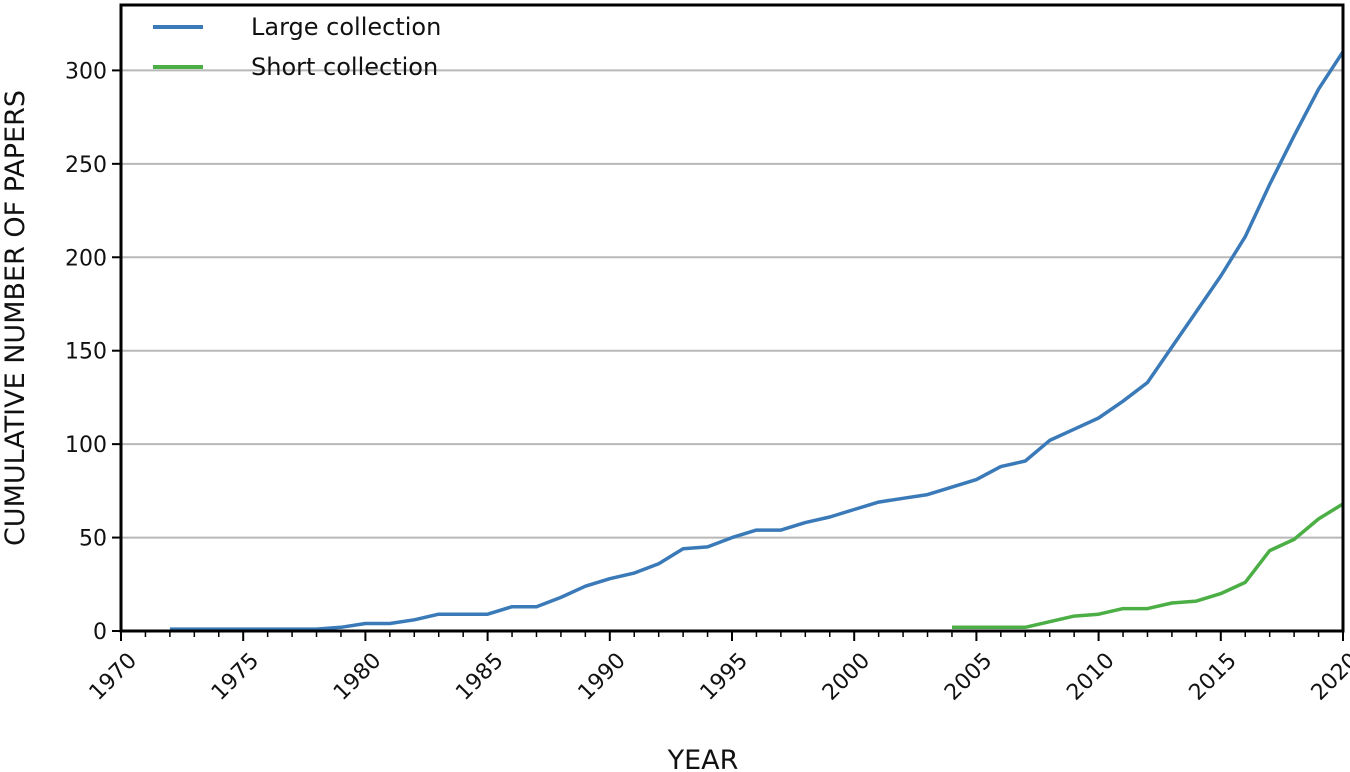  Describe the element at coordinates (86, 352) in the screenshot. I see `y-tick-label: 150` at that location.